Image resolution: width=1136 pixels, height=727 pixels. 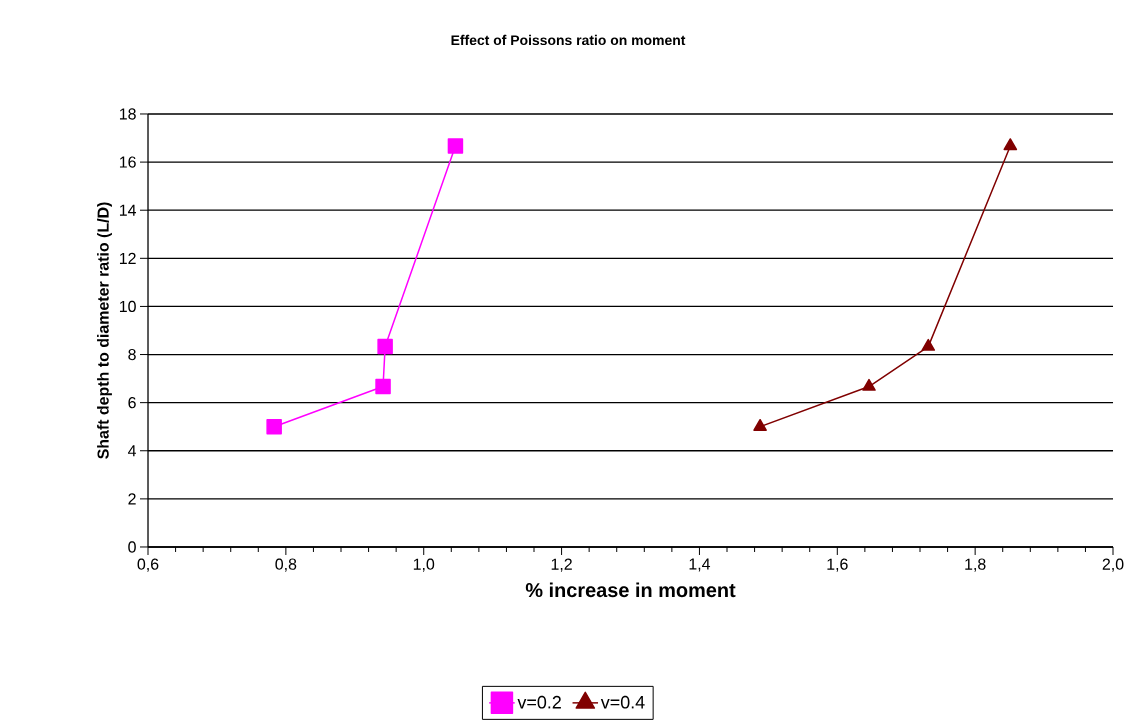 I want to click on x-tick-label: 1,4, so click(x=700, y=565).